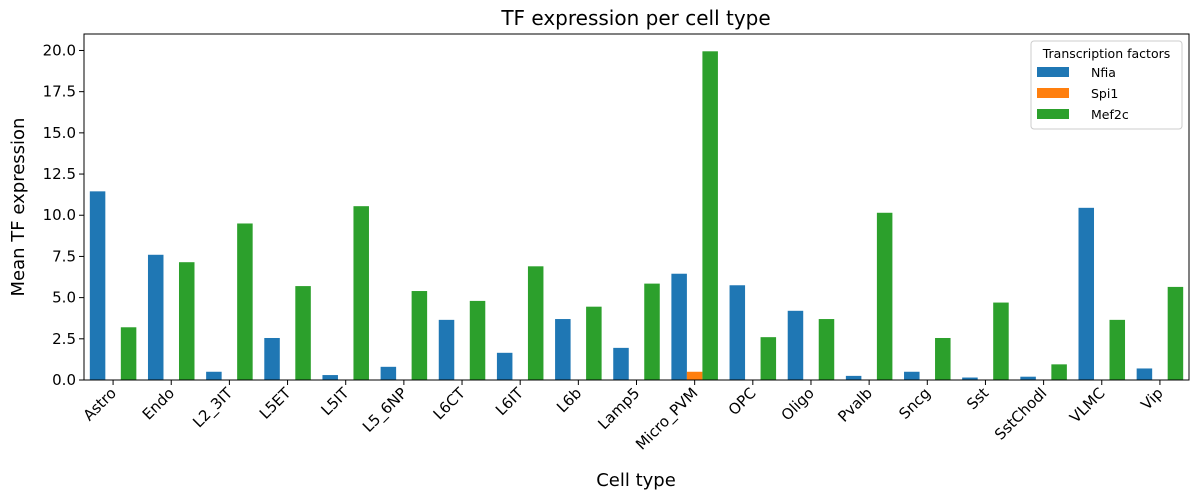 Image resolution: width=1200 pixels, height=504 pixels. What do you see at coordinates (272, 358) in the screenshot?
I see `bar-nfia-l5et` at bounding box center [272, 358].